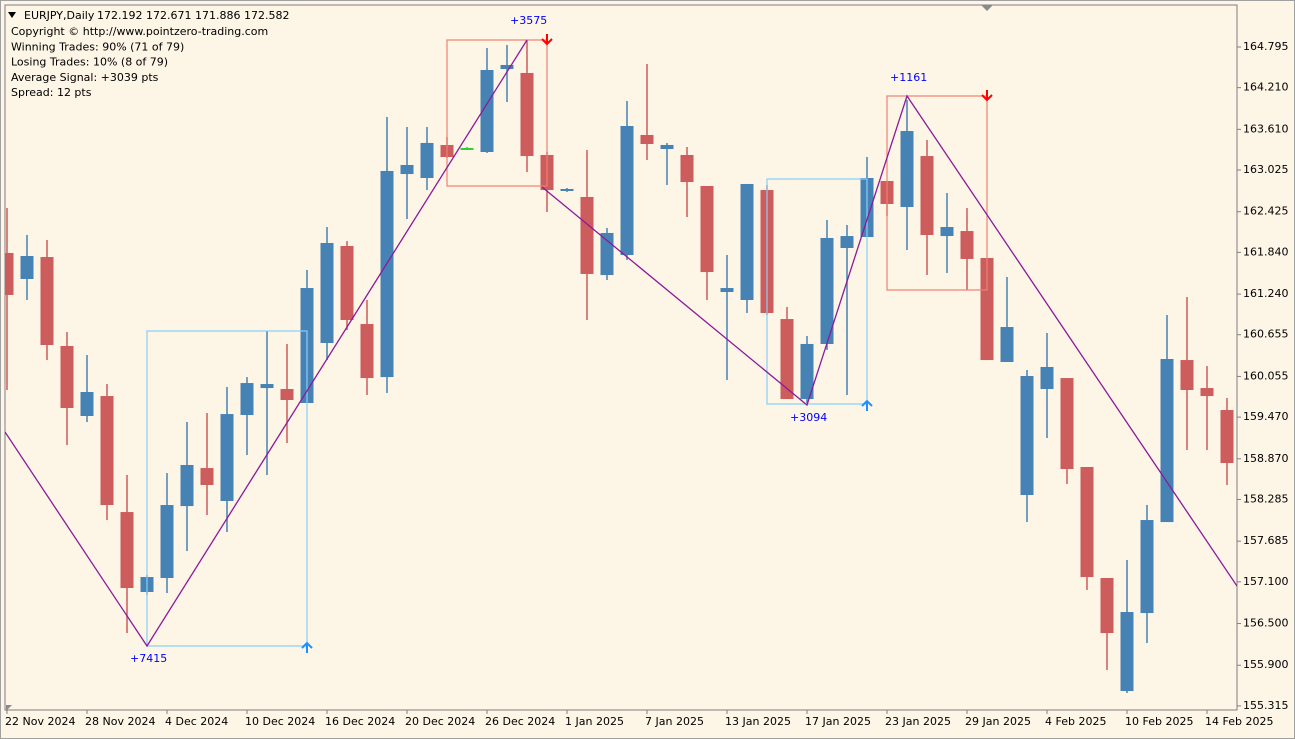 The height and width of the screenshot is (739, 1295). Describe the element at coordinates (1266, 128) in the screenshot. I see `y-tick-label: 163.610` at that location.